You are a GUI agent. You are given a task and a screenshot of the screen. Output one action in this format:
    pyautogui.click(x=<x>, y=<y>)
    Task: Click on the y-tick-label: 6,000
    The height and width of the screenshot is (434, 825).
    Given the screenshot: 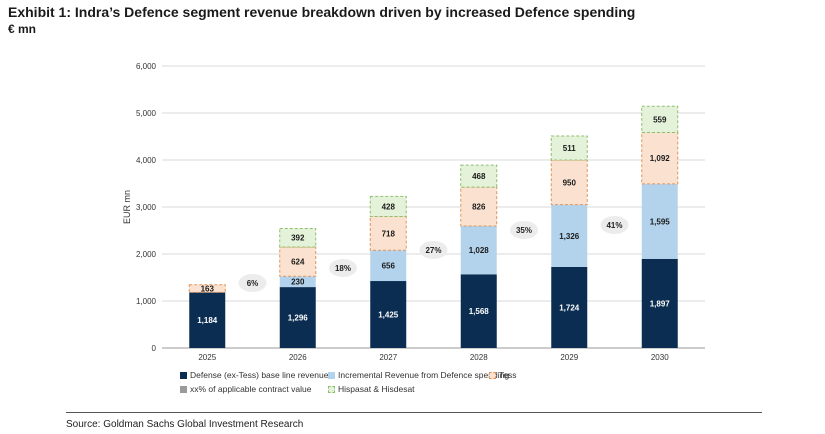 What is the action you would take?
    pyautogui.click(x=146, y=66)
    